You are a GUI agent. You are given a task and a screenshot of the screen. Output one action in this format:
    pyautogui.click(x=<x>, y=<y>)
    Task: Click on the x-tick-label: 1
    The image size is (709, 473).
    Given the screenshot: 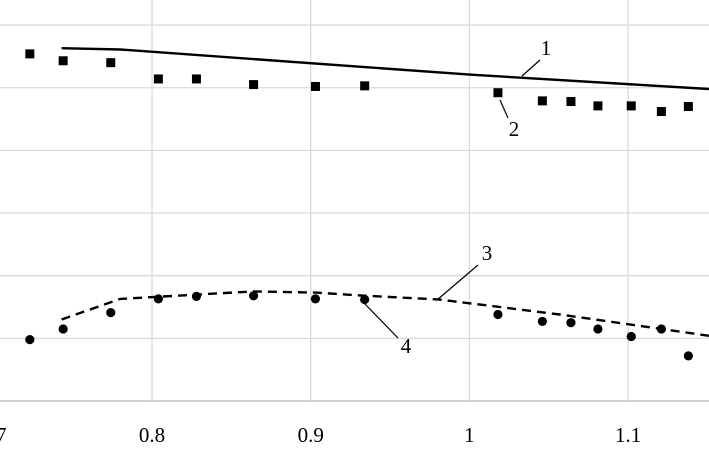 What is the action you would take?
    pyautogui.click(x=469, y=435)
    